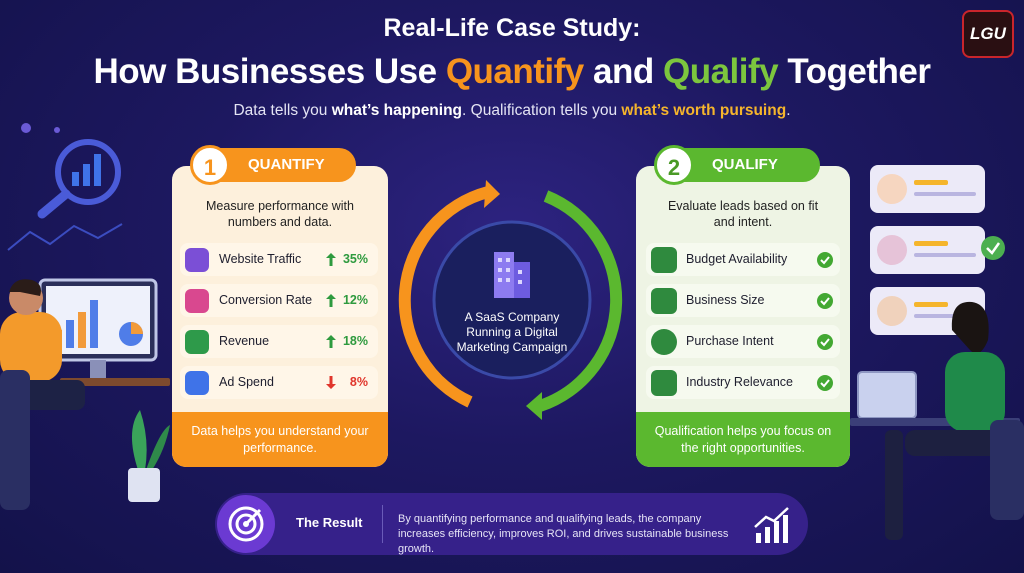 This screenshot has height=573, width=1024. I want to click on desk, so click(115, 382).